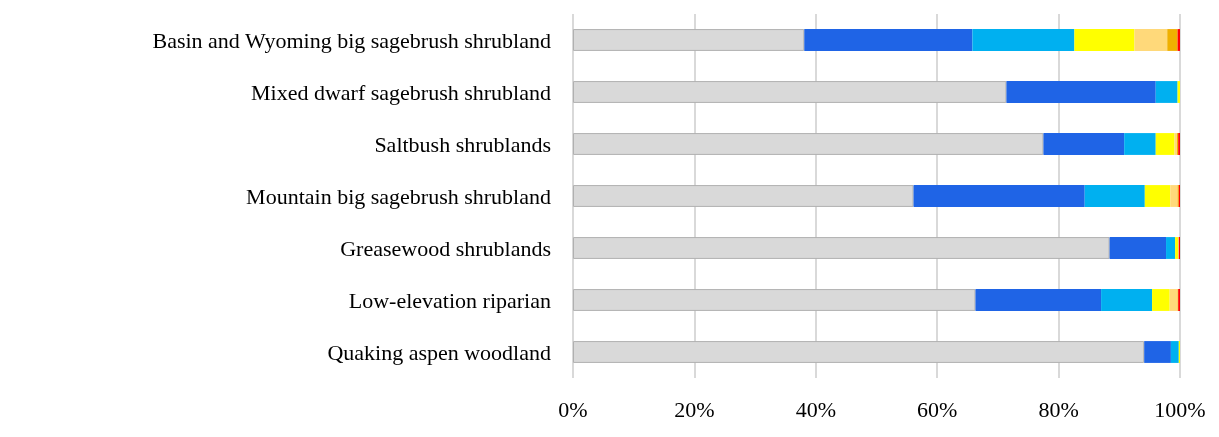 The image size is (1219, 437). I want to click on y-tick-label: Mountain big sagebrush shrubland, so click(398, 196).